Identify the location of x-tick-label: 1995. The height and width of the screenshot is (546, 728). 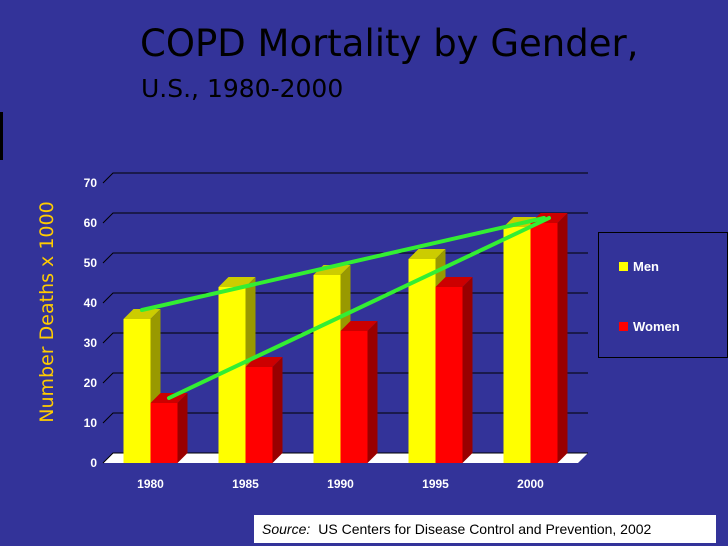
(435, 484).